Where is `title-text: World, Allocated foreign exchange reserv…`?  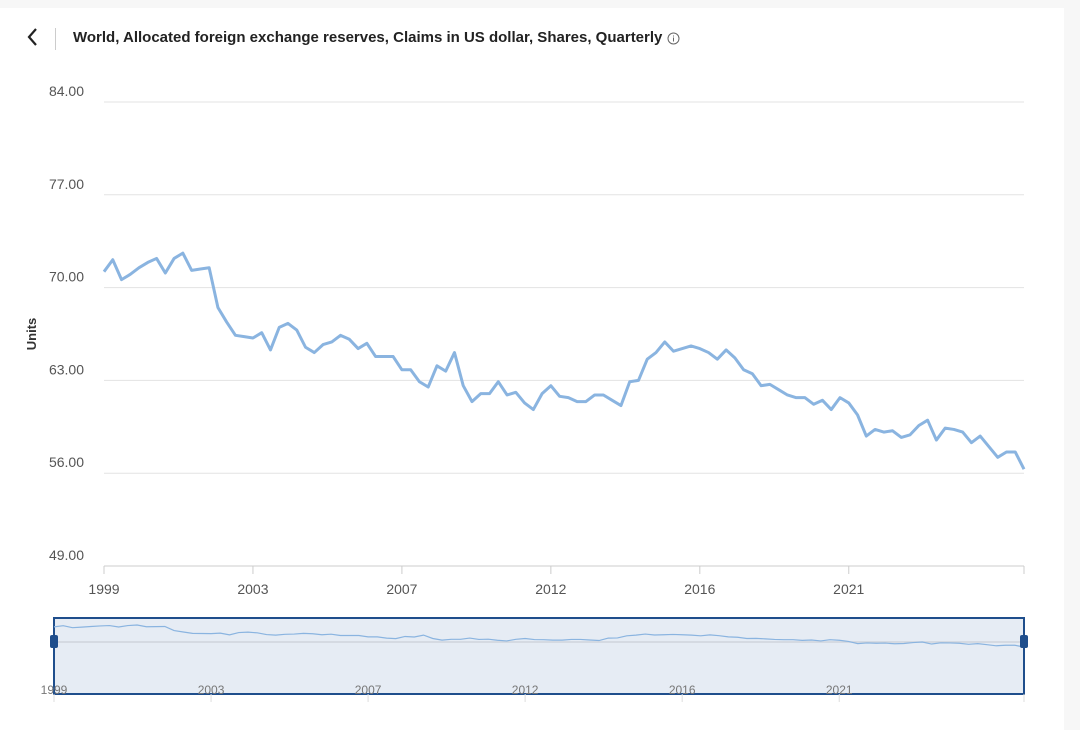 title-text: World, Allocated foreign exchange reserv… is located at coordinates (368, 37).